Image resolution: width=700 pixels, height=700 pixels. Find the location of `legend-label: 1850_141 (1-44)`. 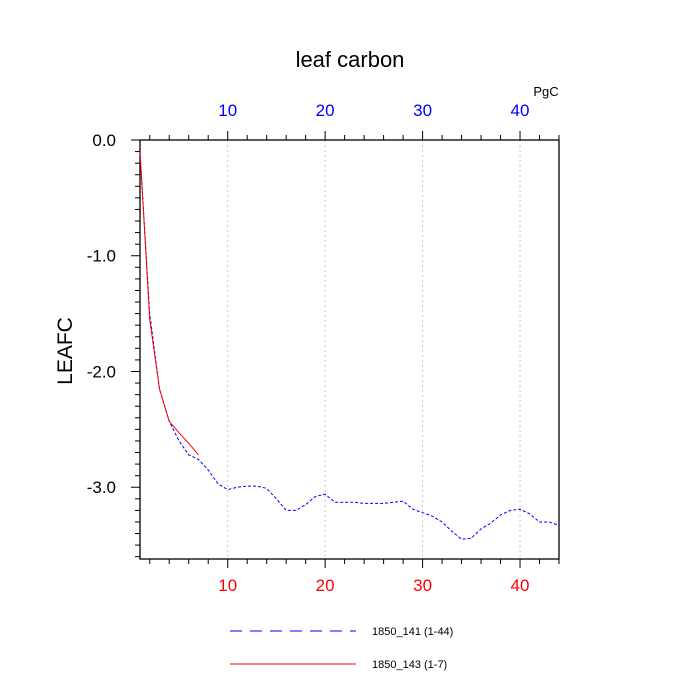

legend-label: 1850_141 (1-44) is located at coordinates (412, 632).